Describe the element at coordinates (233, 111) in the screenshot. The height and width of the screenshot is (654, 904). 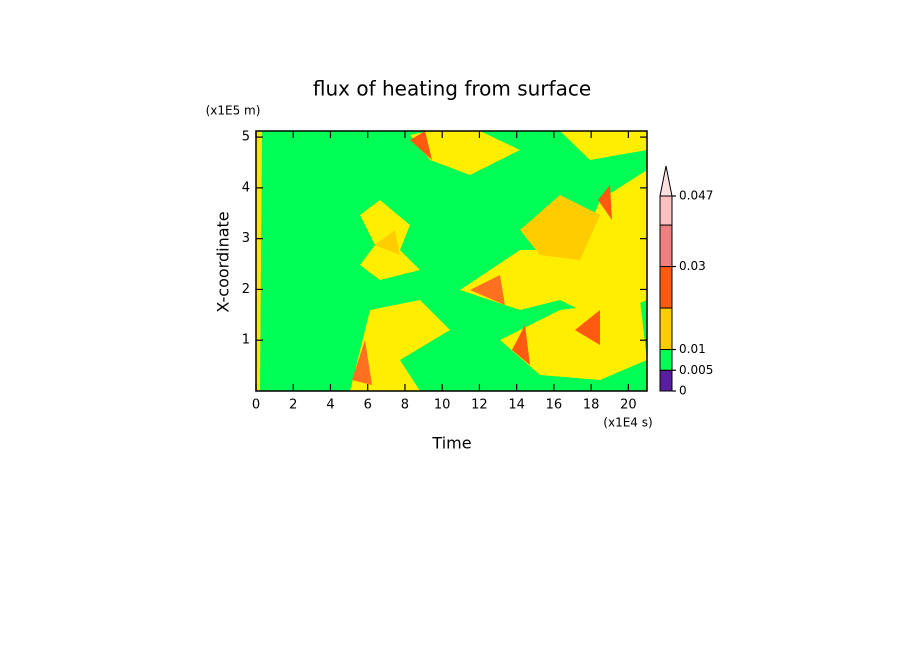
I see `y-unit: (x1E5 m)` at that location.